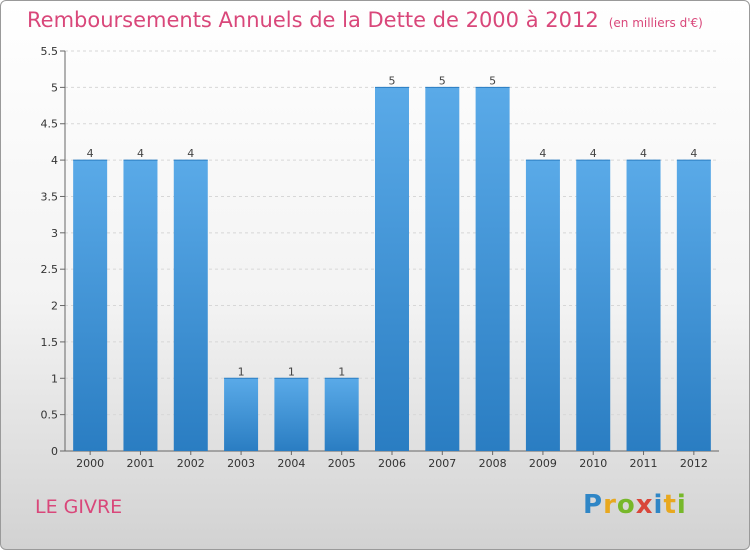 The height and width of the screenshot is (550, 750). I want to click on x-tick-label: 2005, so click(342, 463).